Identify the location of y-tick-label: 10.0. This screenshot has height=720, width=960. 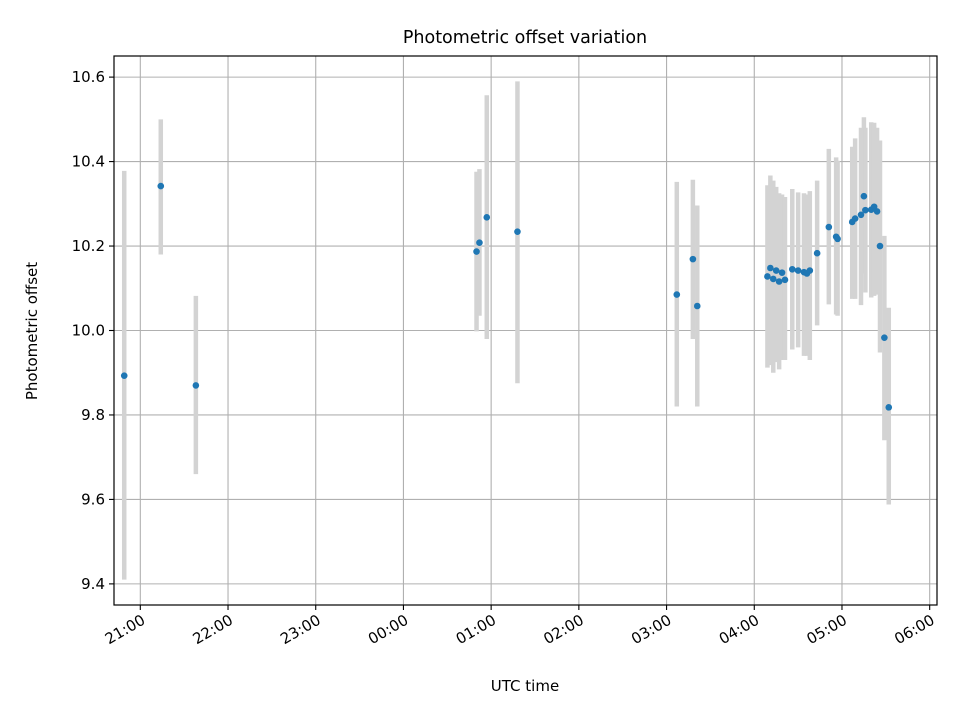
(88, 331).